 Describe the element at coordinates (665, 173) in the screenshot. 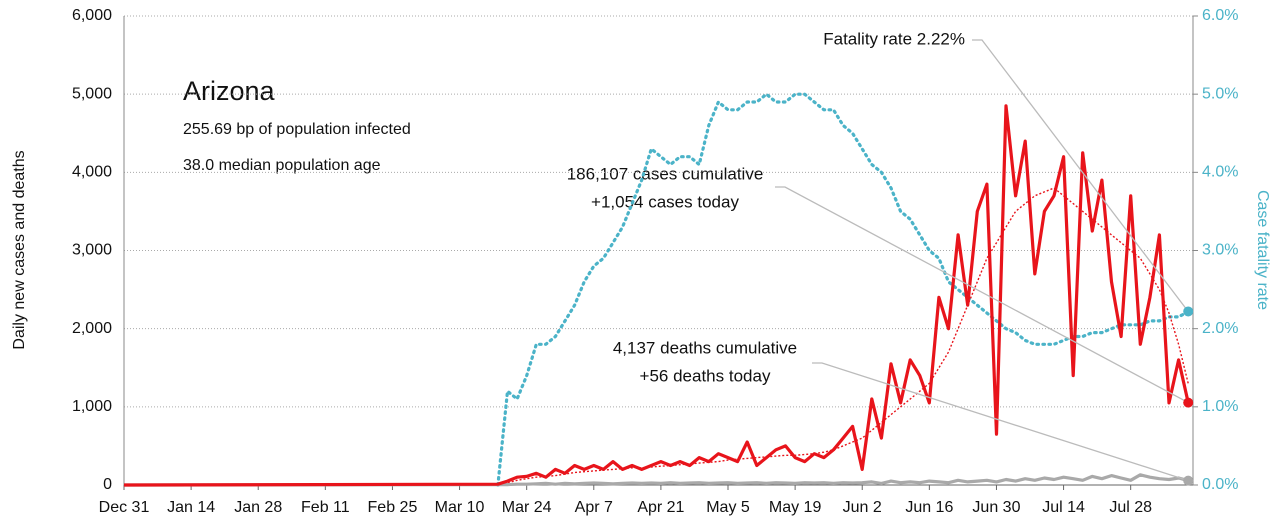

I see `annotation: 186,107 cases cumulative` at that location.